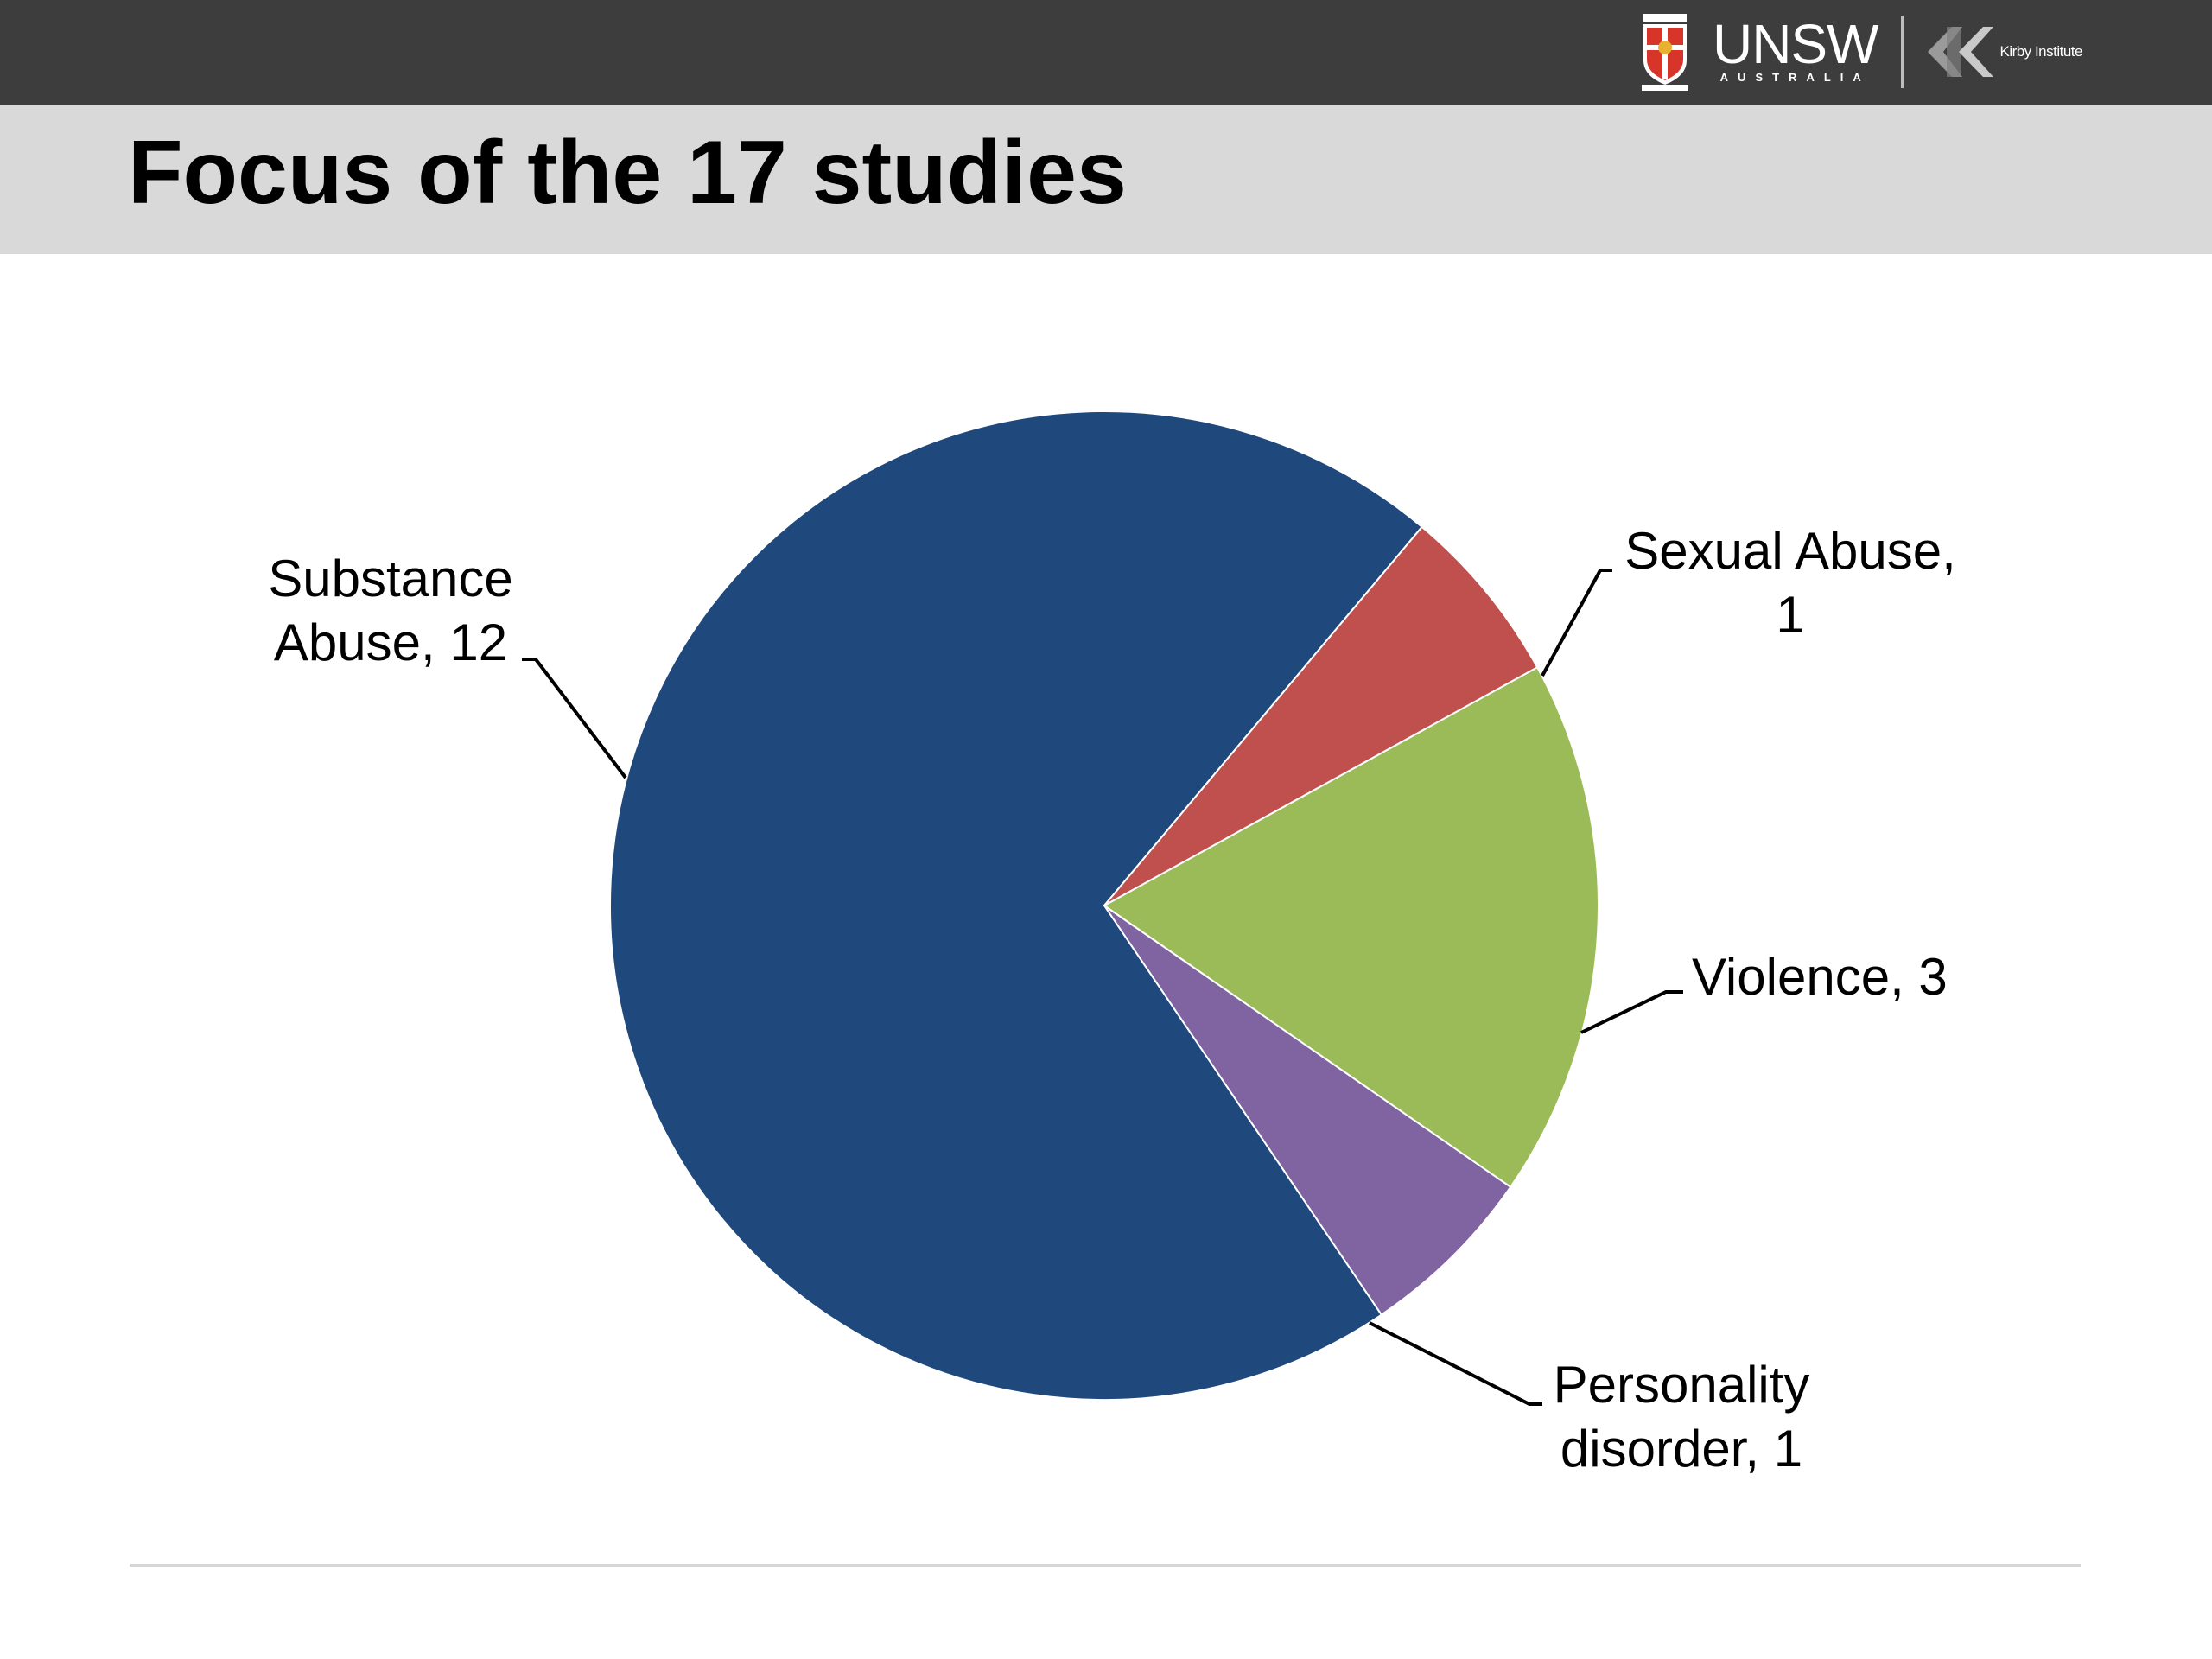 This screenshot has height=1659, width=2212. Describe the element at coordinates (1106, 52) in the screenshot. I see `top-bar: UNSW AUSTRALIA Kirby Institute` at that location.